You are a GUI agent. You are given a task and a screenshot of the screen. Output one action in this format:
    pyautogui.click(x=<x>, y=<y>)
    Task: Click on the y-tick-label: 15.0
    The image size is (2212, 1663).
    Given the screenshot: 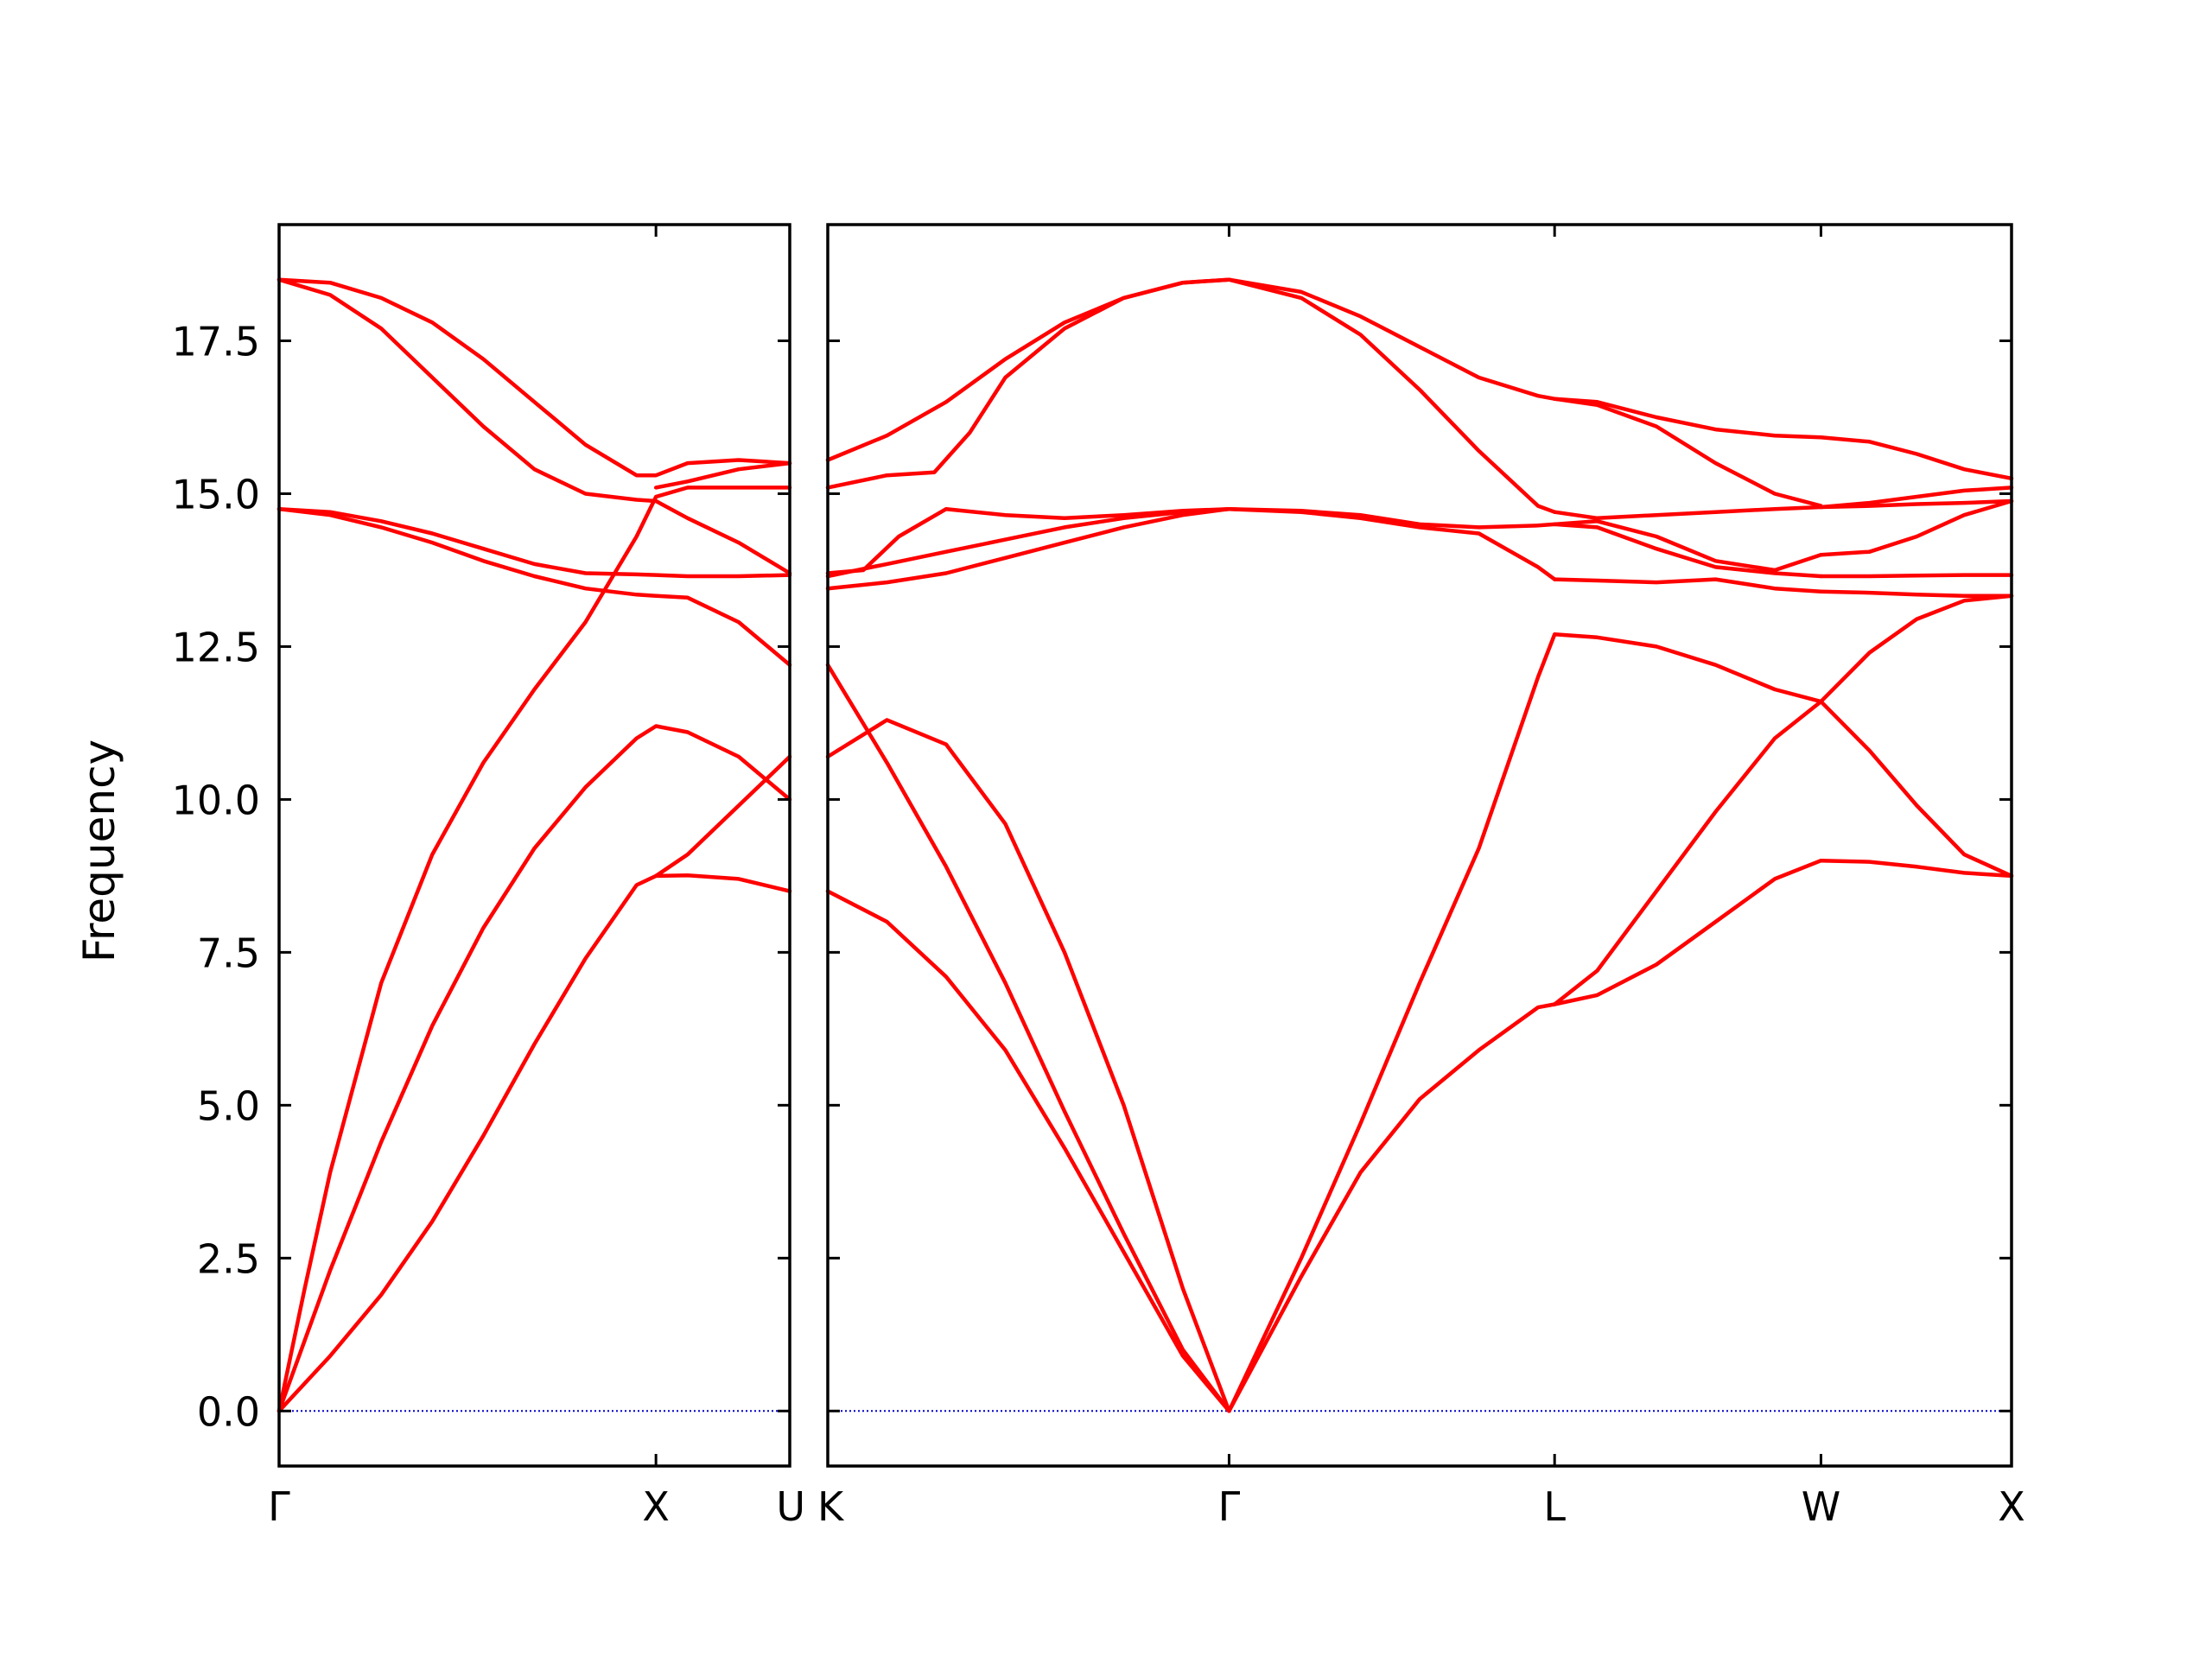 What is the action you would take?
    pyautogui.click(x=216, y=494)
    